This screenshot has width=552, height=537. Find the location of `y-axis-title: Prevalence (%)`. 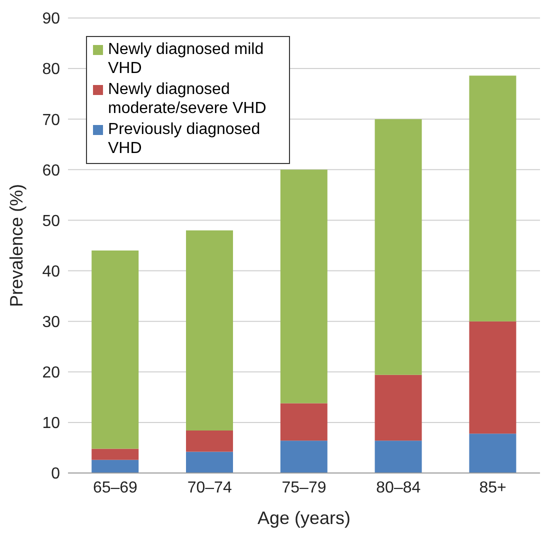

y-axis-title: Prevalence (%) is located at coordinates (16, 246).